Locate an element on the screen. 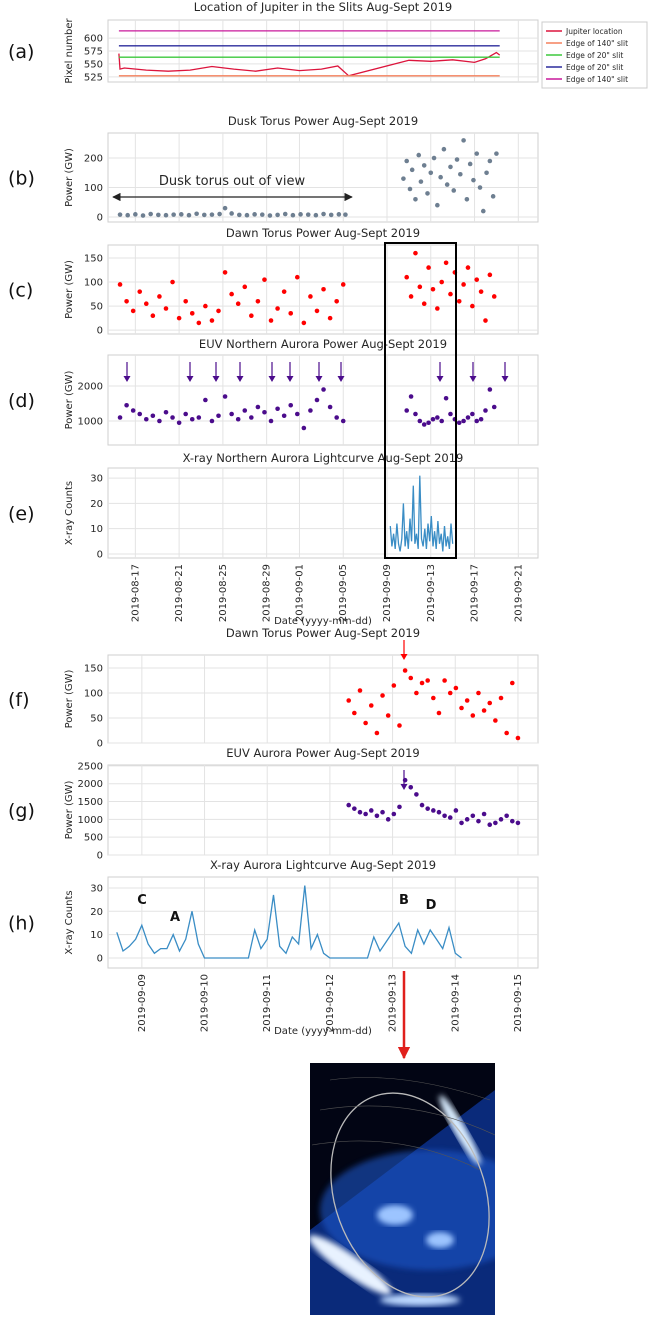  panel-label: (h) is located at coordinates (21, 924).